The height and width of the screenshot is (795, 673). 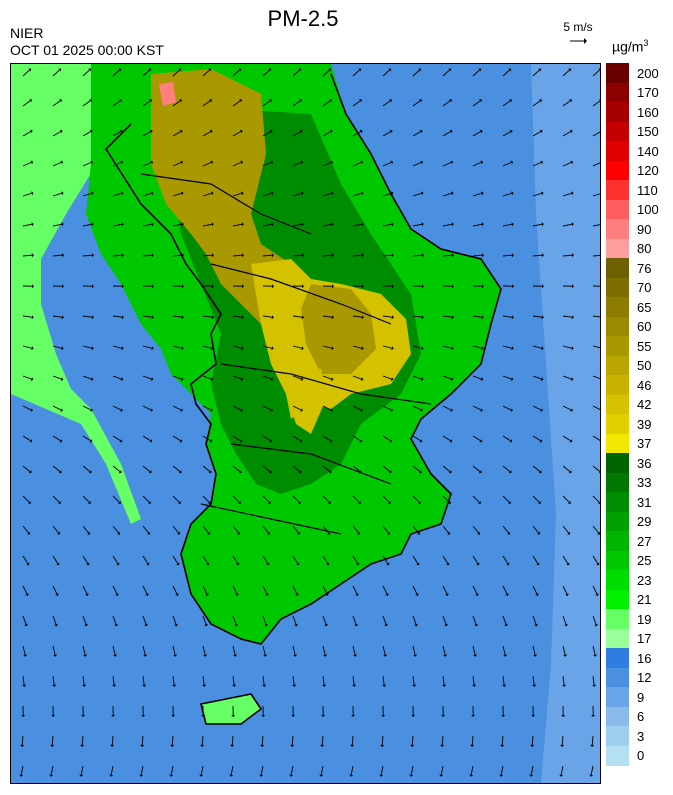 I want to click on legend-label: 29, so click(x=644, y=522).